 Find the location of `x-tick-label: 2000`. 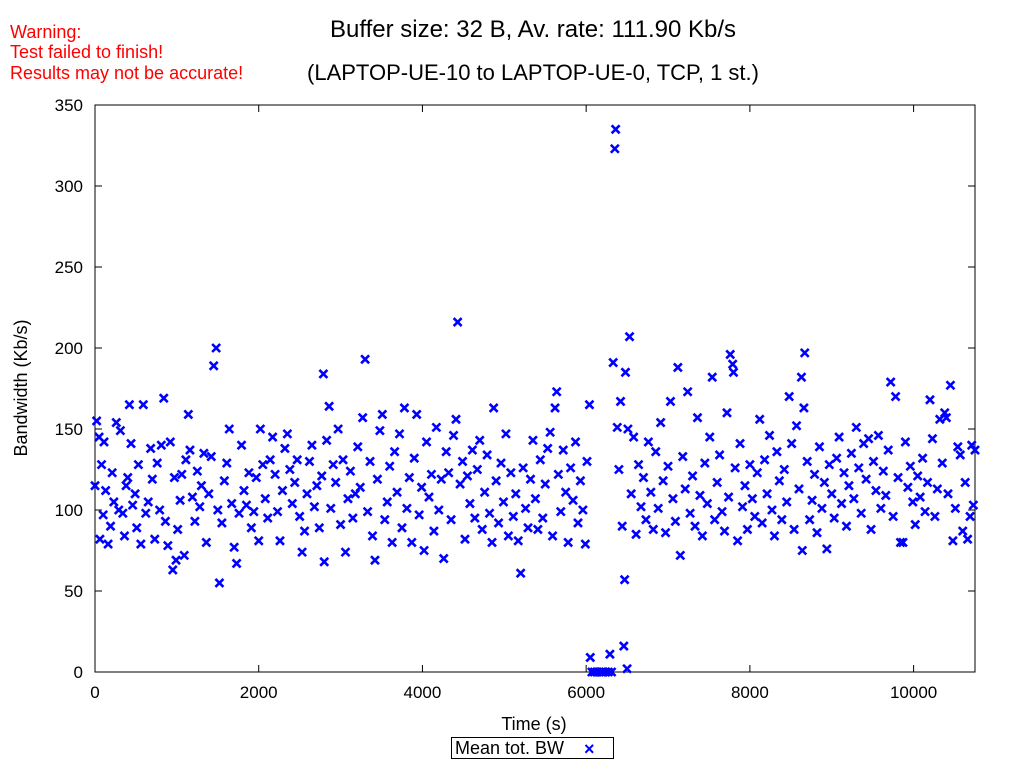

x-tick-label: 2000 is located at coordinates (259, 692).